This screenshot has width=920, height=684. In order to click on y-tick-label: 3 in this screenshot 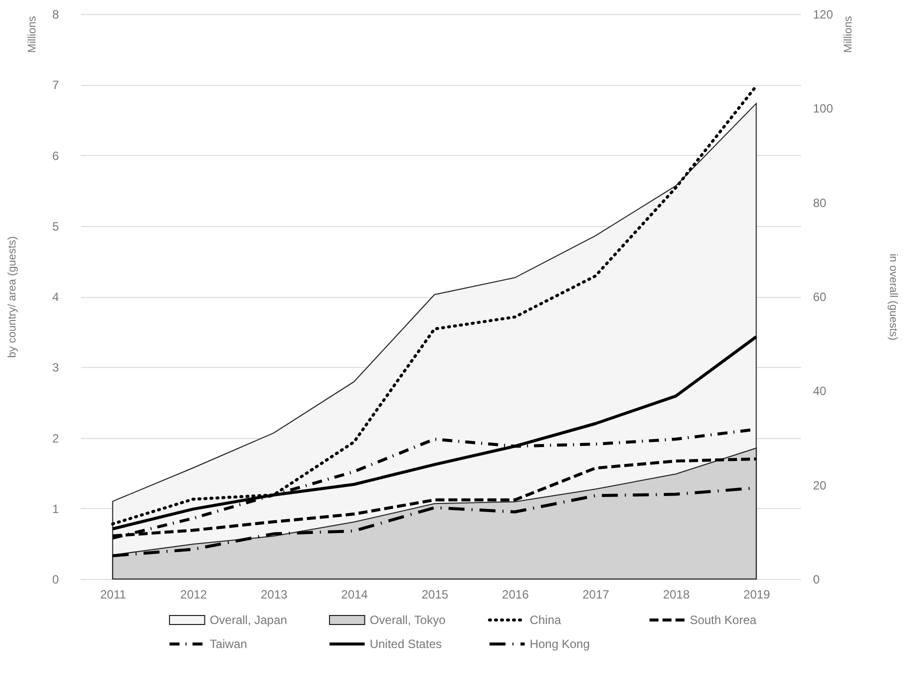, I will do `click(56, 367)`.